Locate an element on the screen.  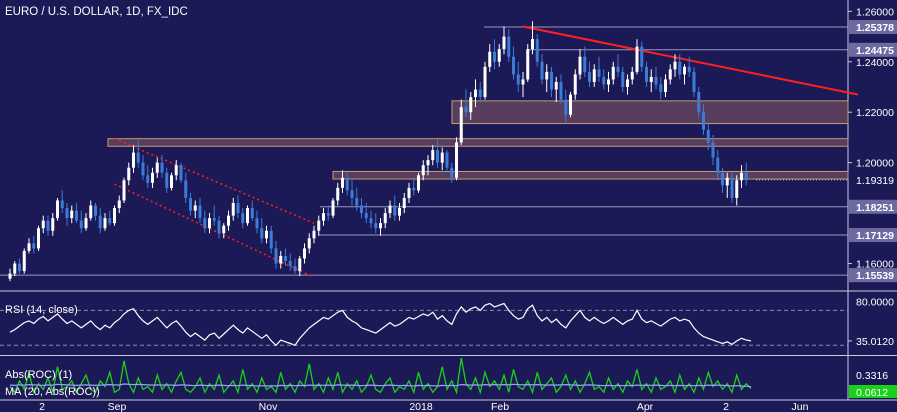
level-tag-label: 1.17129 is located at coordinates (875, 236).